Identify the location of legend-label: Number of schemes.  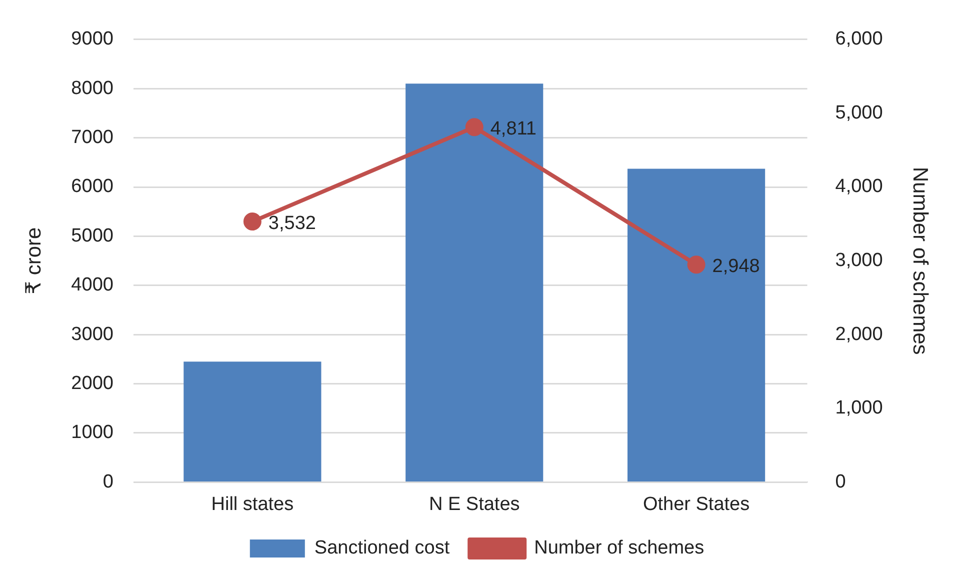
(619, 548).